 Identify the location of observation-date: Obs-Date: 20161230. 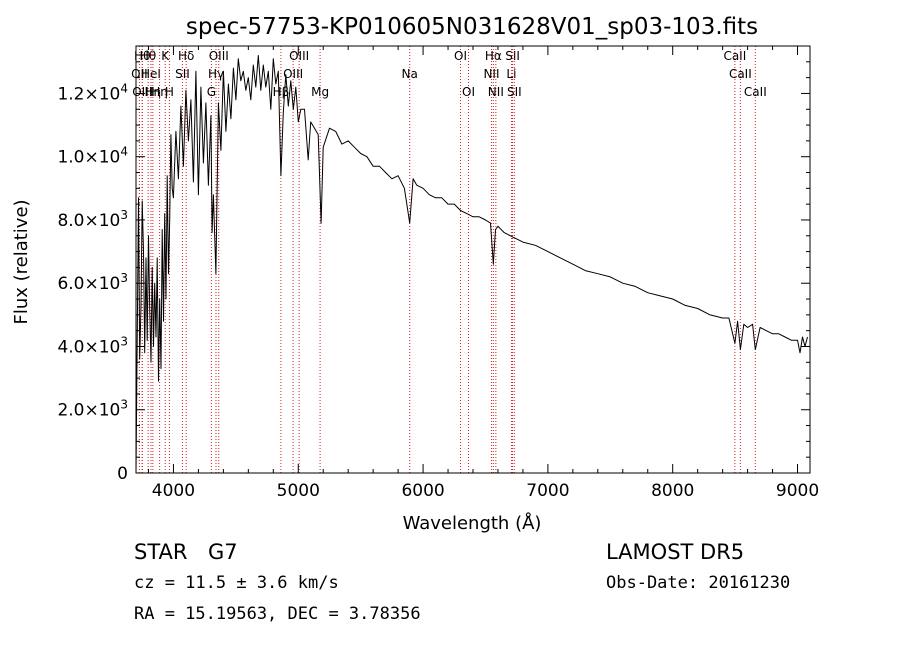
(698, 583).